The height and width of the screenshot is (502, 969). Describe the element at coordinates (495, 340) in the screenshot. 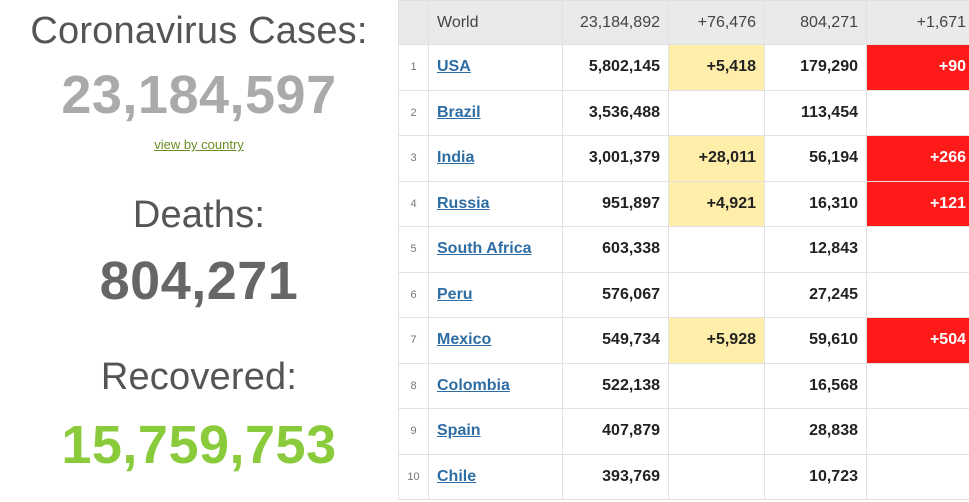

I see `country-cell: Mexico` at that location.